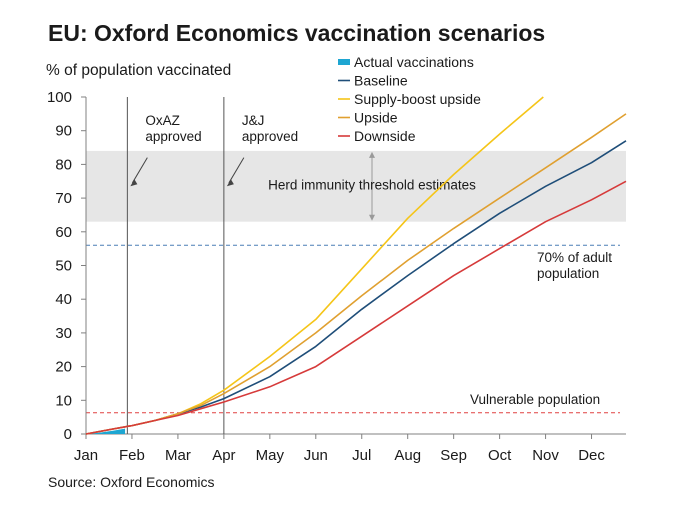 The height and width of the screenshot is (515, 679). I want to click on y-tick-label: 60, so click(63, 232).